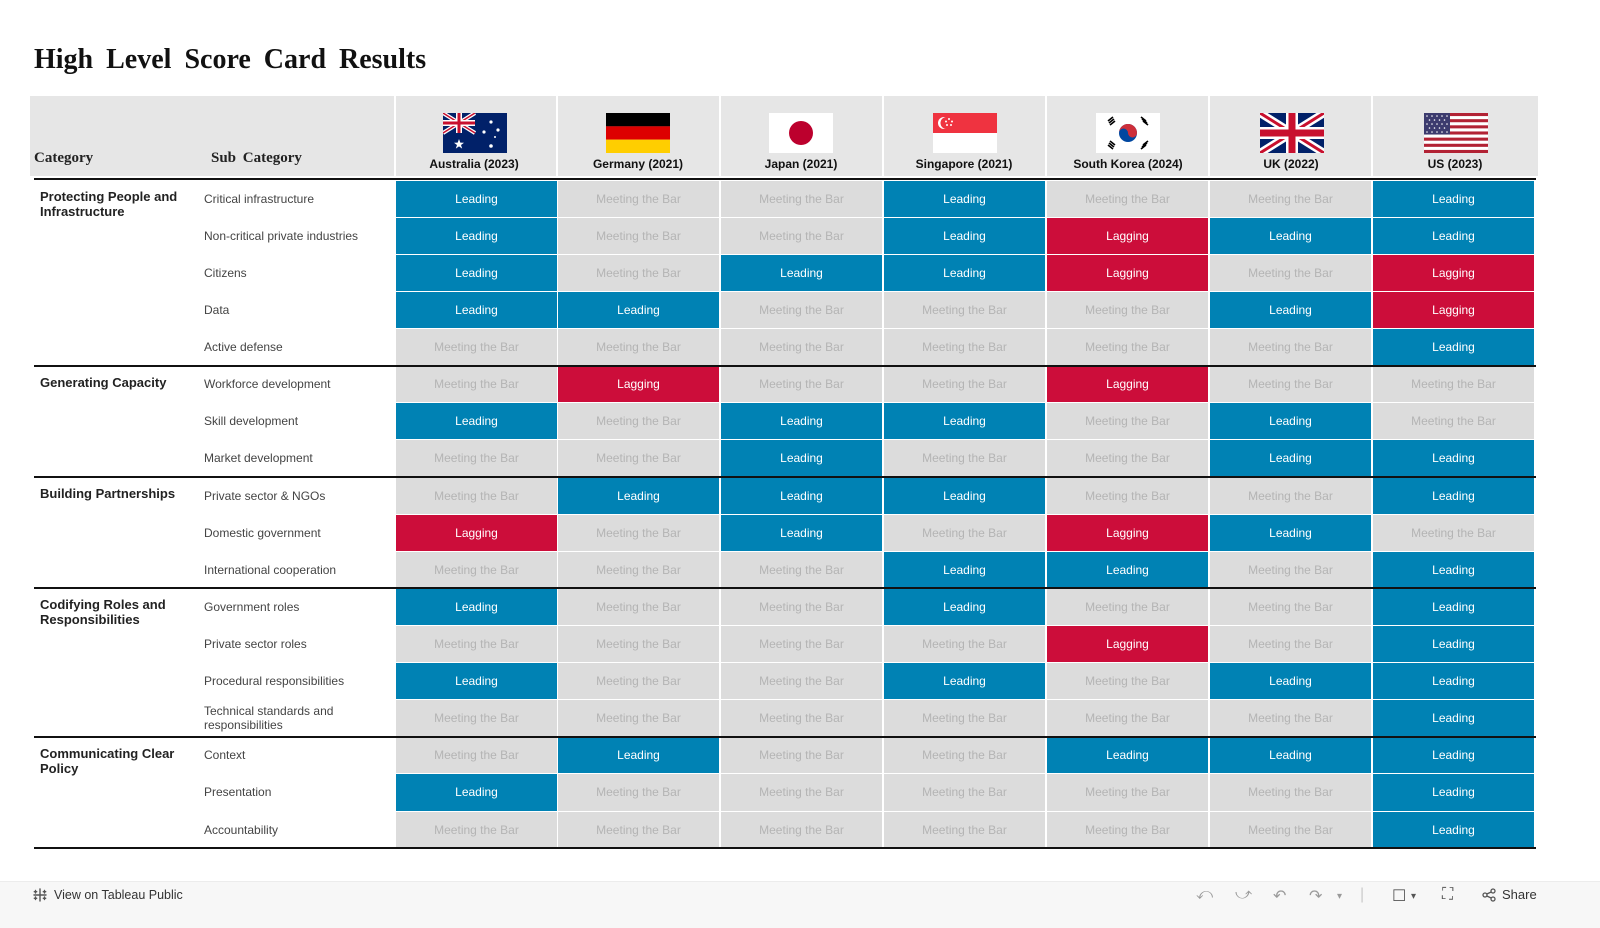 The width and height of the screenshot is (1600, 928). Describe the element at coordinates (1316, 896) in the screenshot. I see `refresh-icon: ↷` at that location.